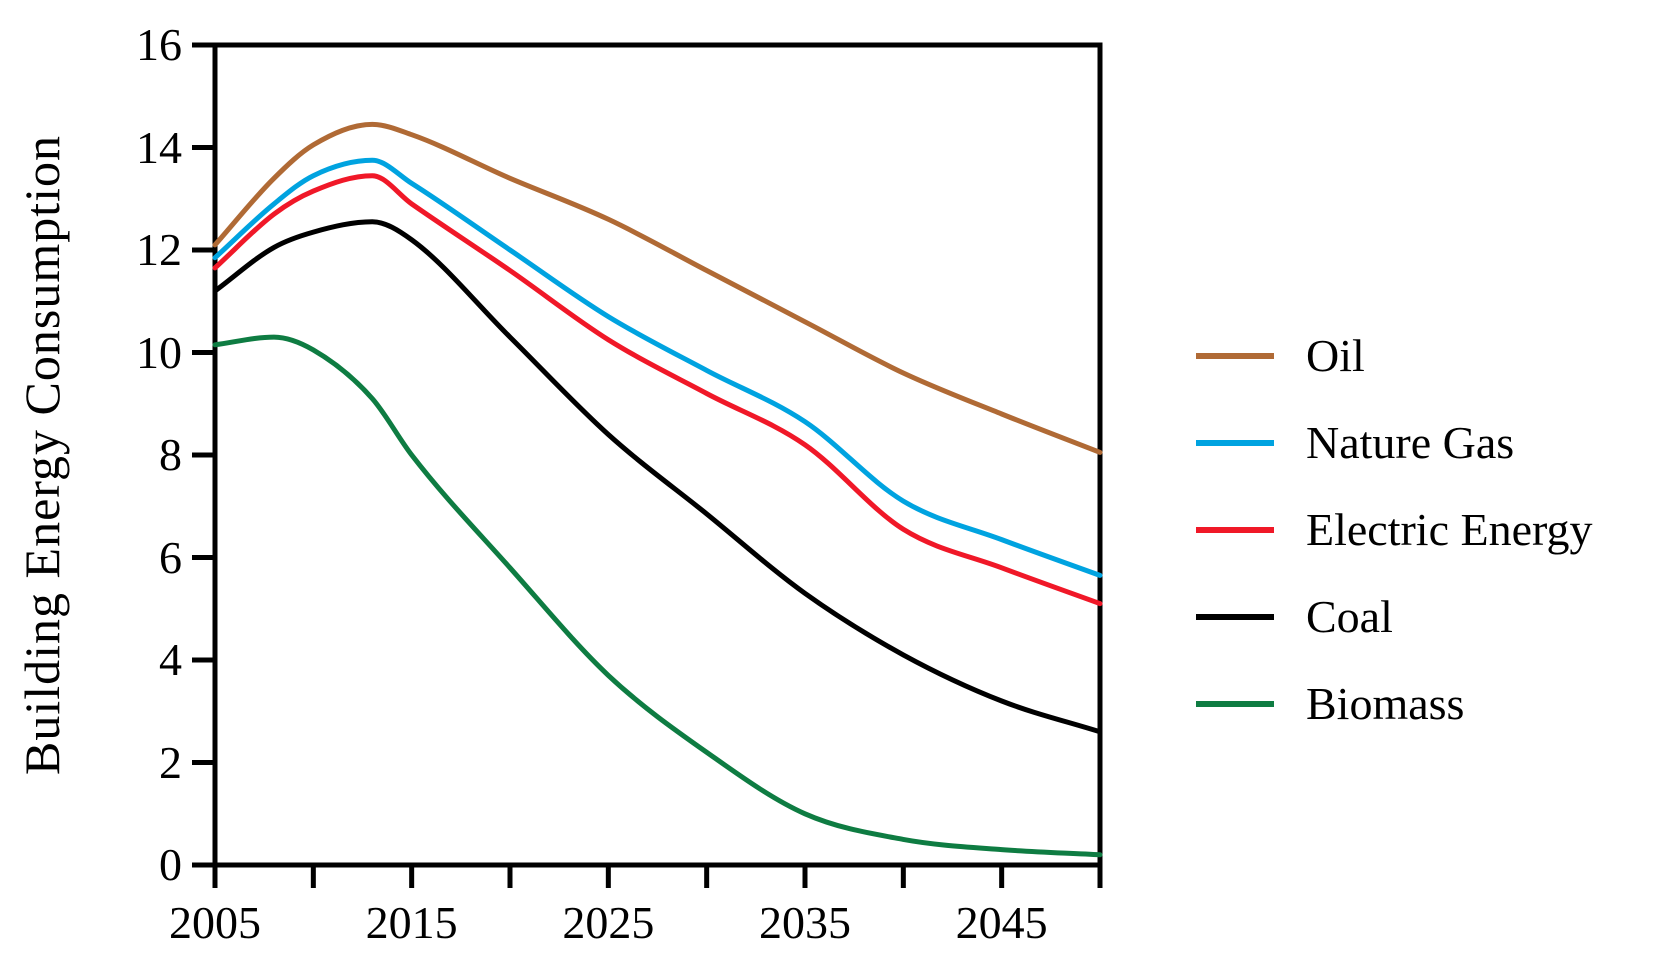 The image size is (1671, 972). Describe the element at coordinates (170, 762) in the screenshot. I see `y-tick-label: 2` at that location.